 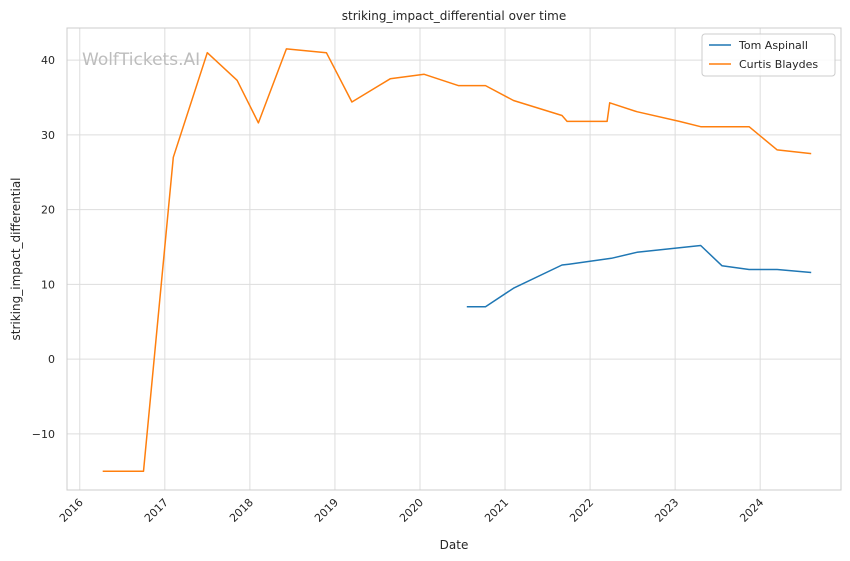 I want to click on y-tick-label: 0, so click(x=51, y=359).